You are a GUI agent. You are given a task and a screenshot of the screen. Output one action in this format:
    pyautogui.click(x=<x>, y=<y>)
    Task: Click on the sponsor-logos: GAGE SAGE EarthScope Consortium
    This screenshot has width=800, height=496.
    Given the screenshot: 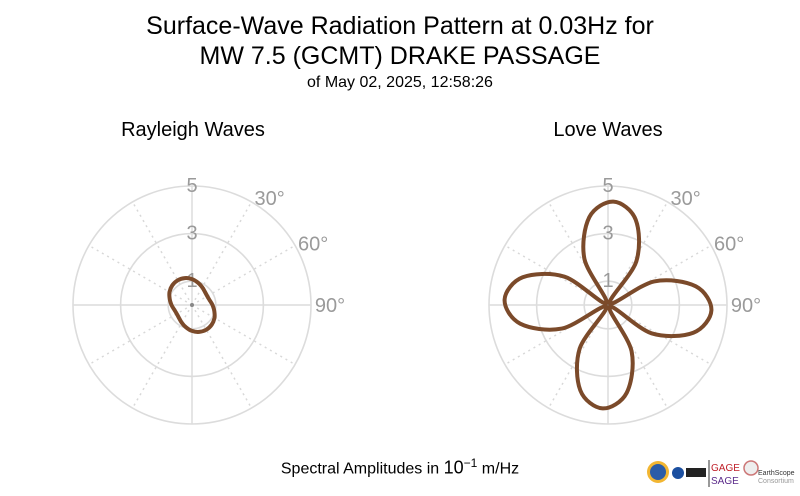 What is the action you would take?
    pyautogui.click(x=721, y=473)
    